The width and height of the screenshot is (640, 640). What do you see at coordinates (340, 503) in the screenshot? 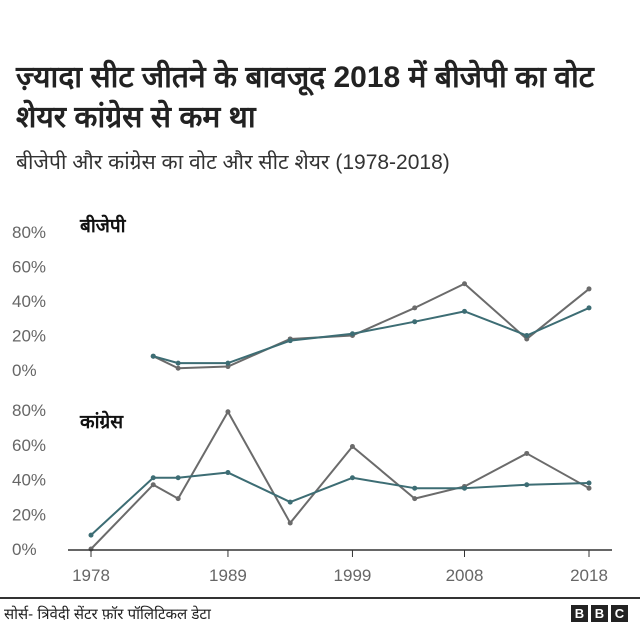
I see `series-line-vote-share` at bounding box center [340, 503].